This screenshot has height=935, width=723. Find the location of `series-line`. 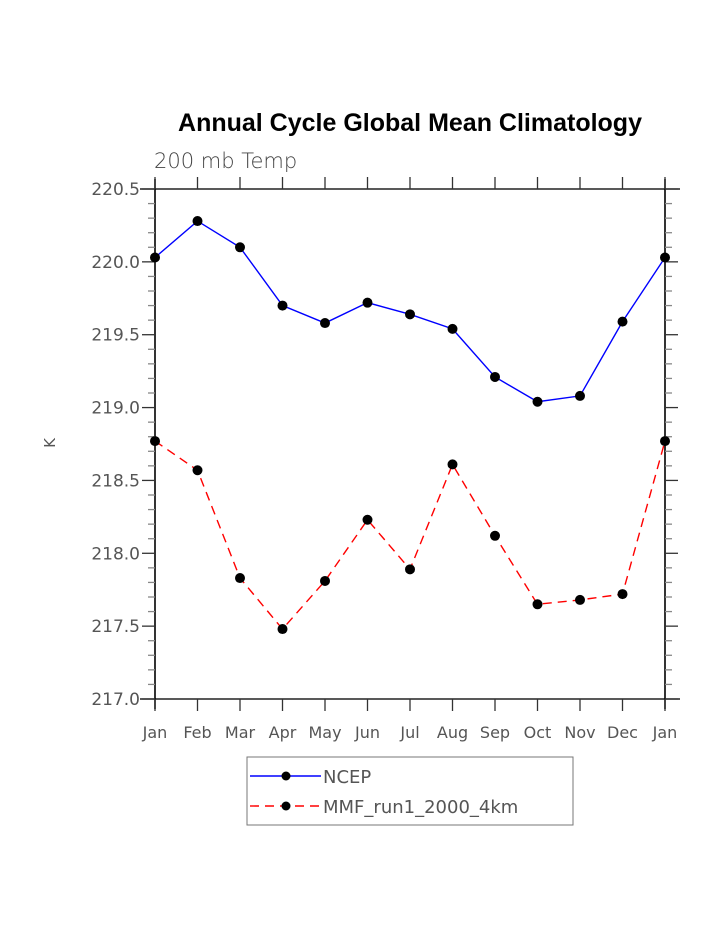

series-line is located at coordinates (410, 535).